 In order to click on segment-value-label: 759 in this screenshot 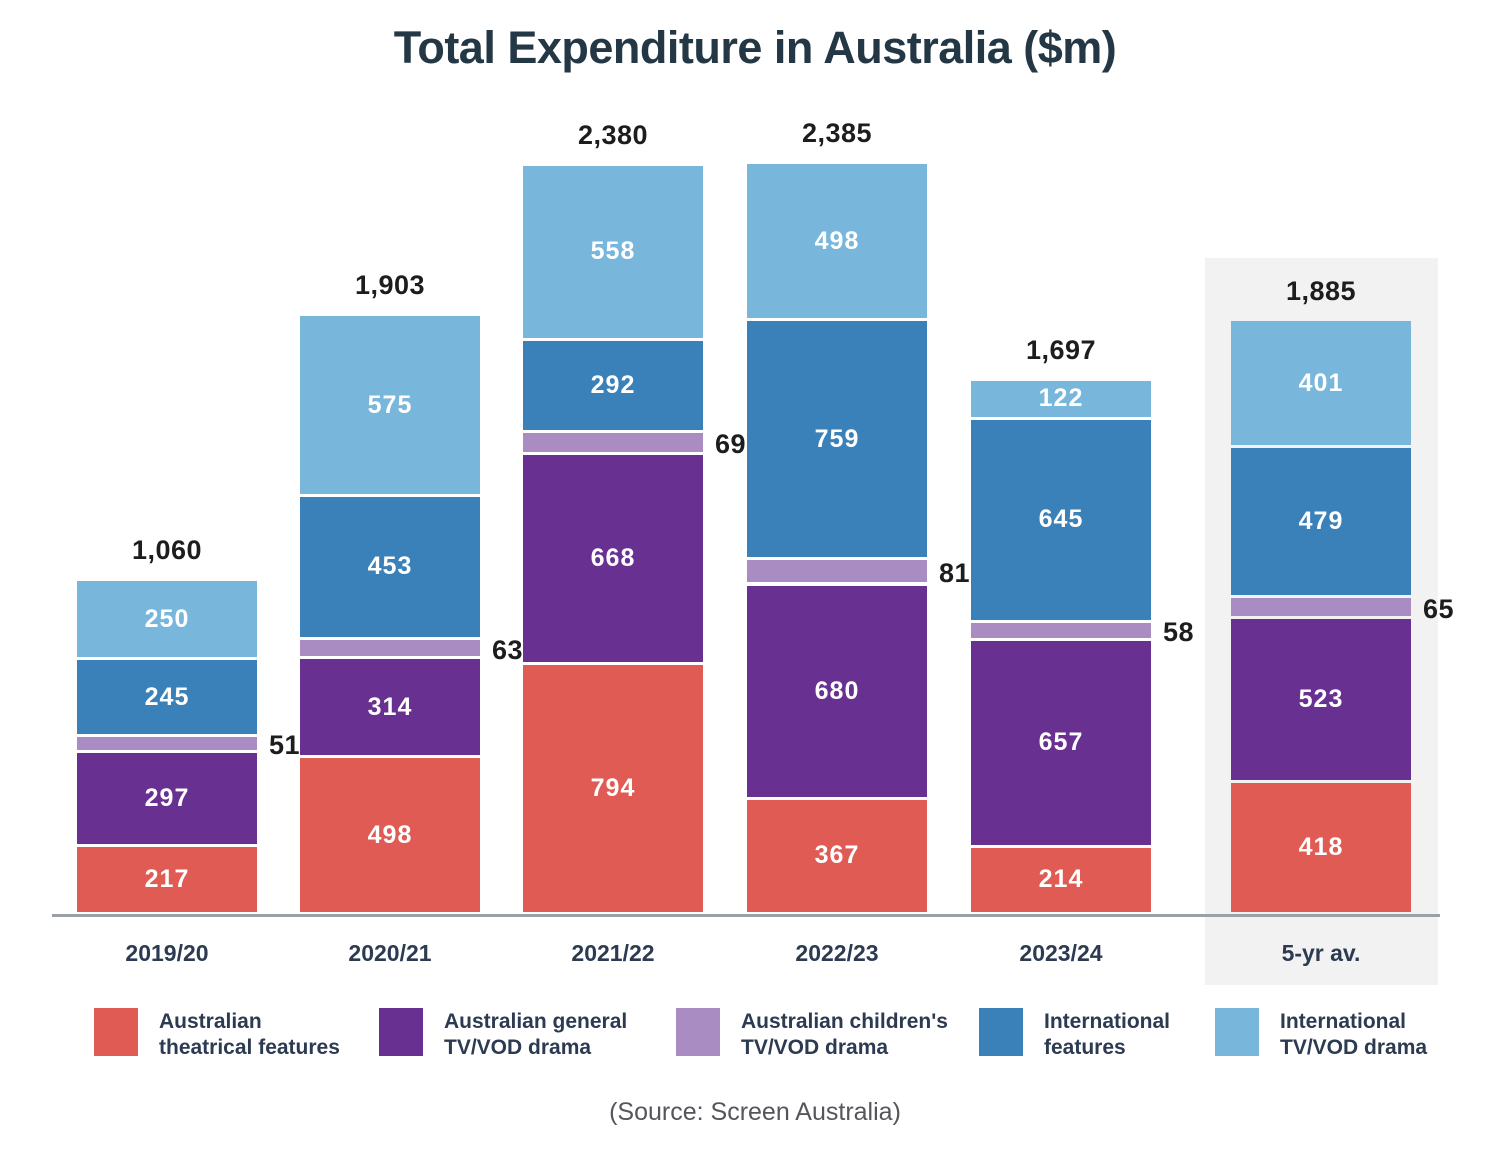, I will do `click(837, 438)`.